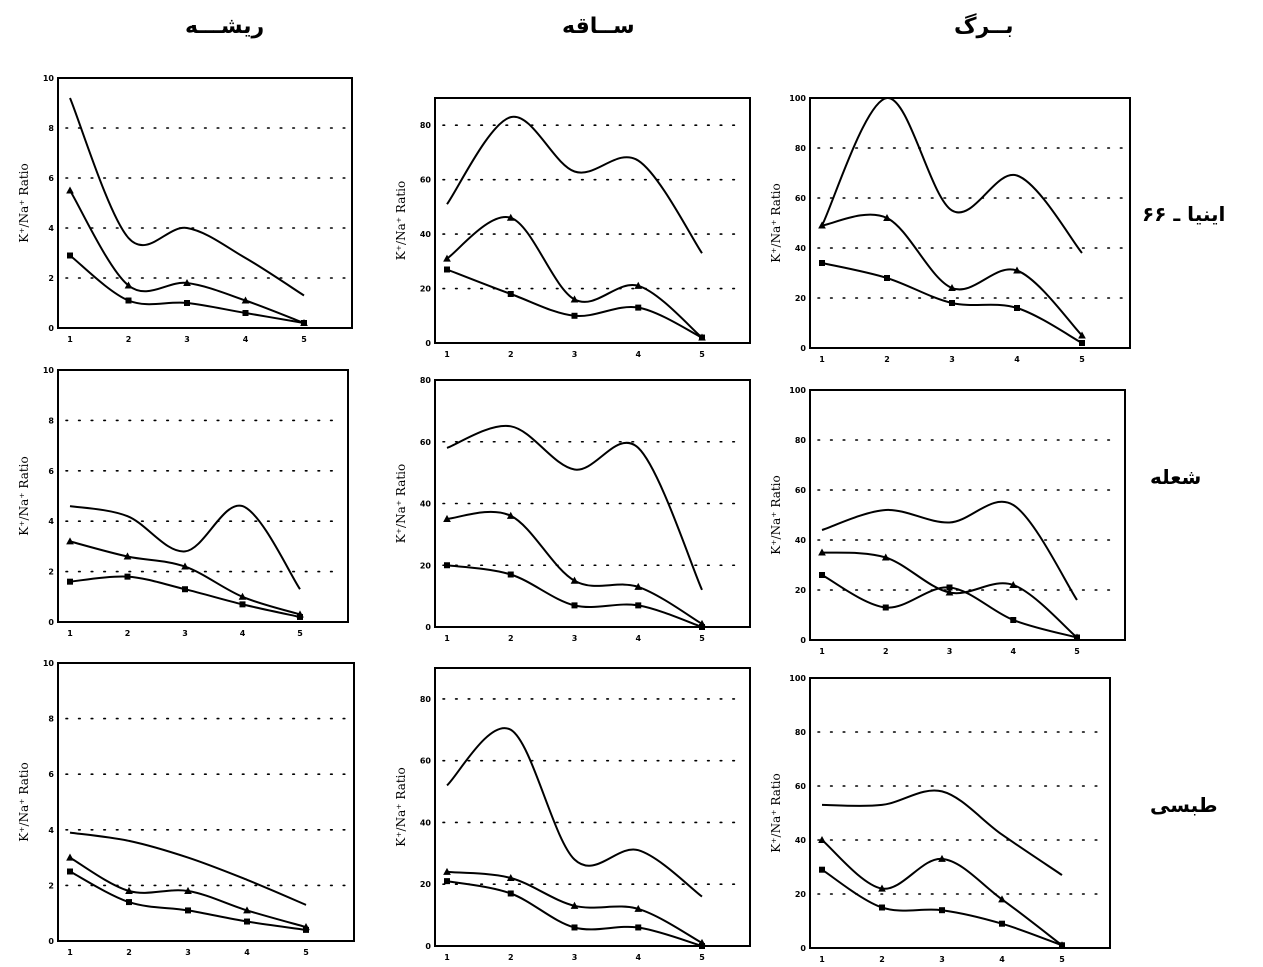  What do you see at coordinates (51, 278) in the screenshot?
I see `y-tick-label: 2` at bounding box center [51, 278].